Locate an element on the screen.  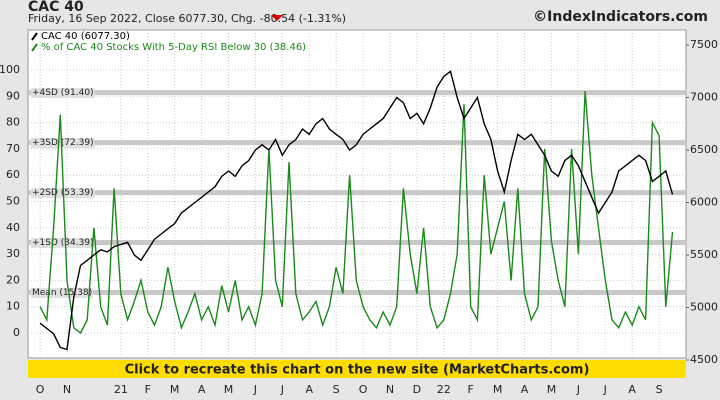
band-label: Mean (15.38) is located at coordinates (62, 293).